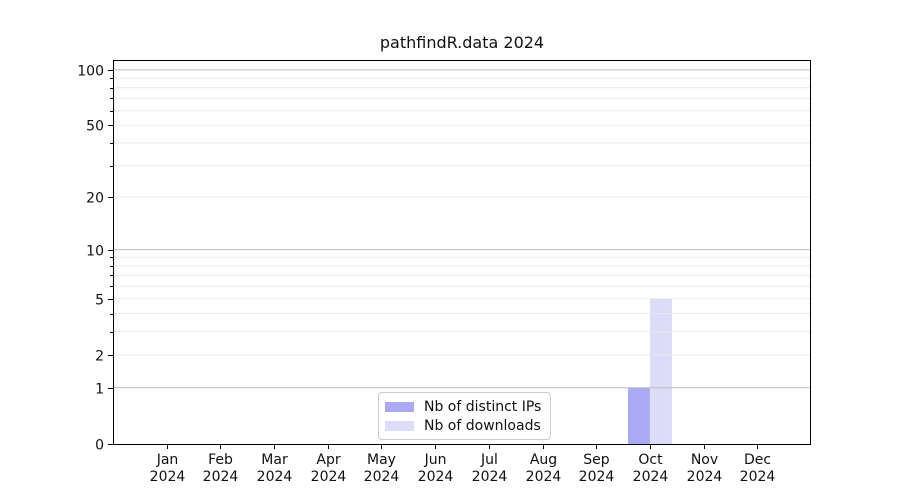 The image size is (900, 500). Describe the element at coordinates (399, 425) in the screenshot. I see `legend-swatch-downloads` at that location.